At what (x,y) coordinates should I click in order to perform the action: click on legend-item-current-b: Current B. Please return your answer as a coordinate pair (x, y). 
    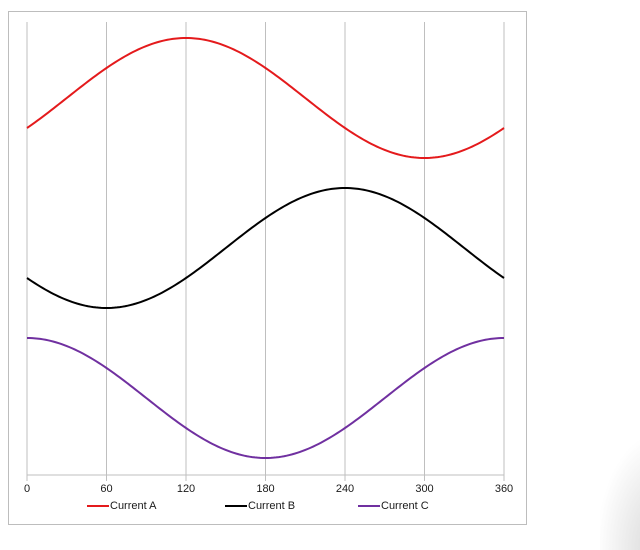
    Looking at the image, I should click on (260, 506).